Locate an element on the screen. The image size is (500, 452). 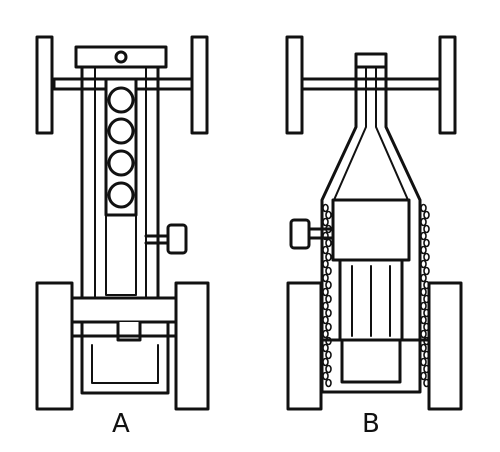
front-wheel-left-b is located at coordinates (294, 85).